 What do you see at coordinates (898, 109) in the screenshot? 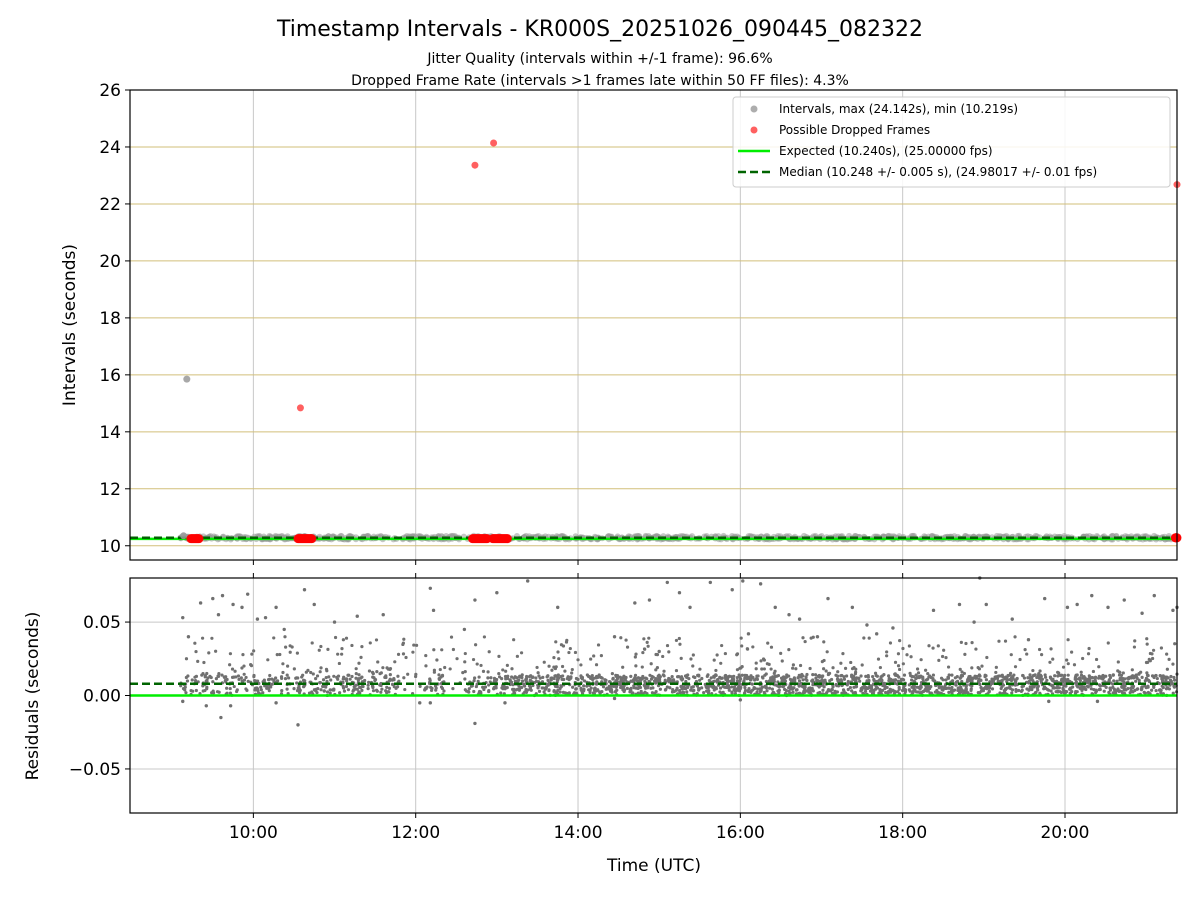
I see `legend-intervals-label: Intervals, max (24.142s), min (10.219s)` at bounding box center [898, 109].